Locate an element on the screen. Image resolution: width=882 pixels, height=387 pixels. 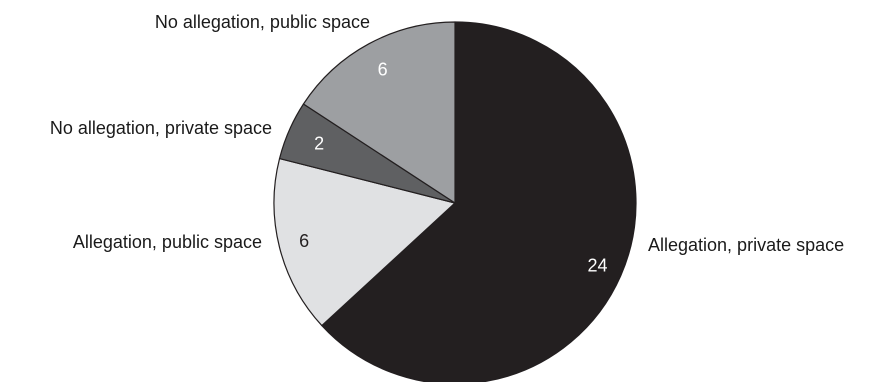
slice-category-label: Allegation, private space is located at coordinates (746, 245).